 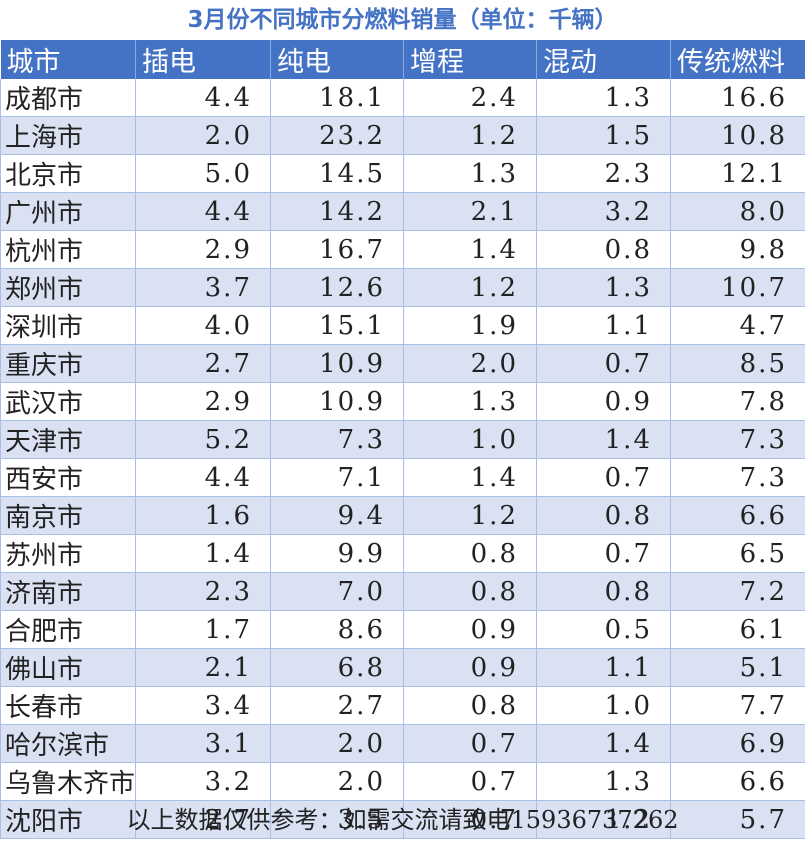 I want to click on table-row: 武汉市 2.9 10.9 1.3 0.9 7.8, so click(x=402, y=401).